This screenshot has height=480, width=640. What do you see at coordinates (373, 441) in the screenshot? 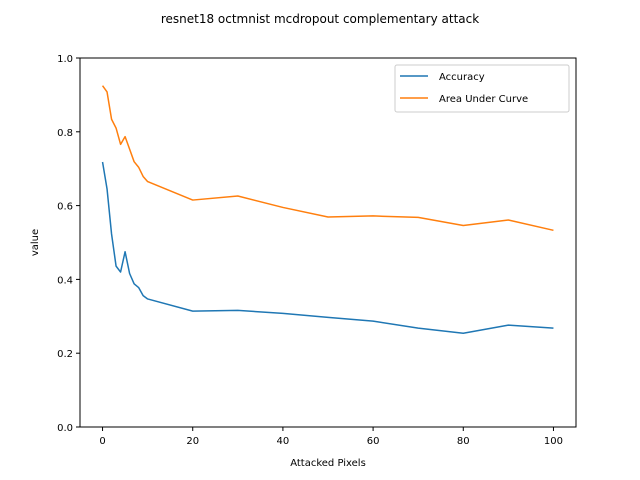
I see `x-tick-label: 60` at bounding box center [373, 441].